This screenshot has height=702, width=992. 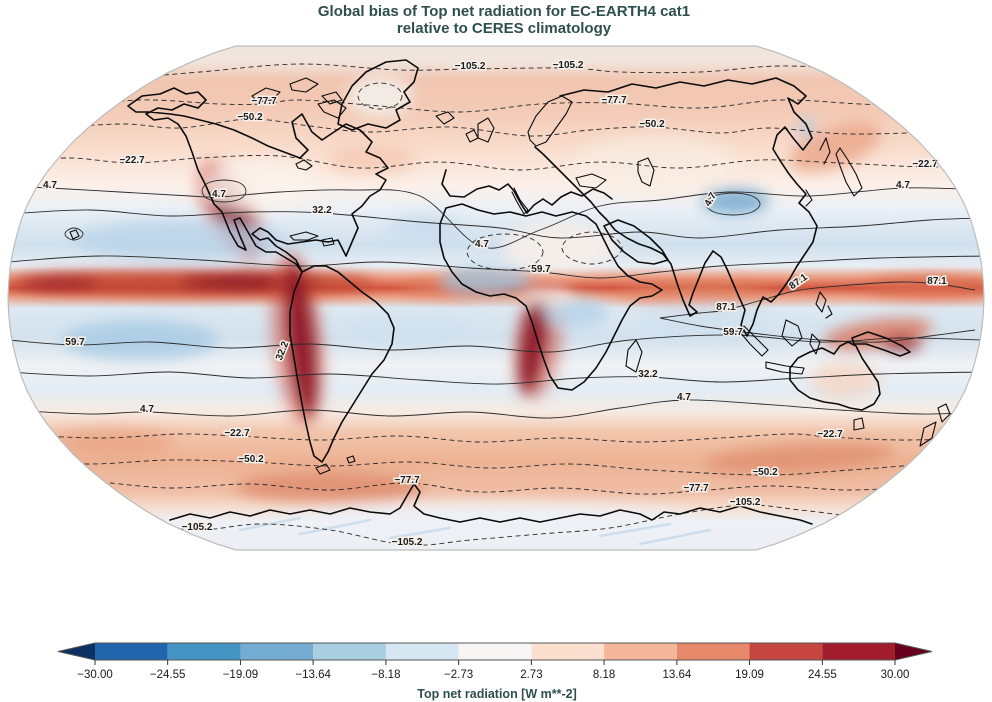 I want to click on blob-nw-pacific-red, so click(x=835, y=147).